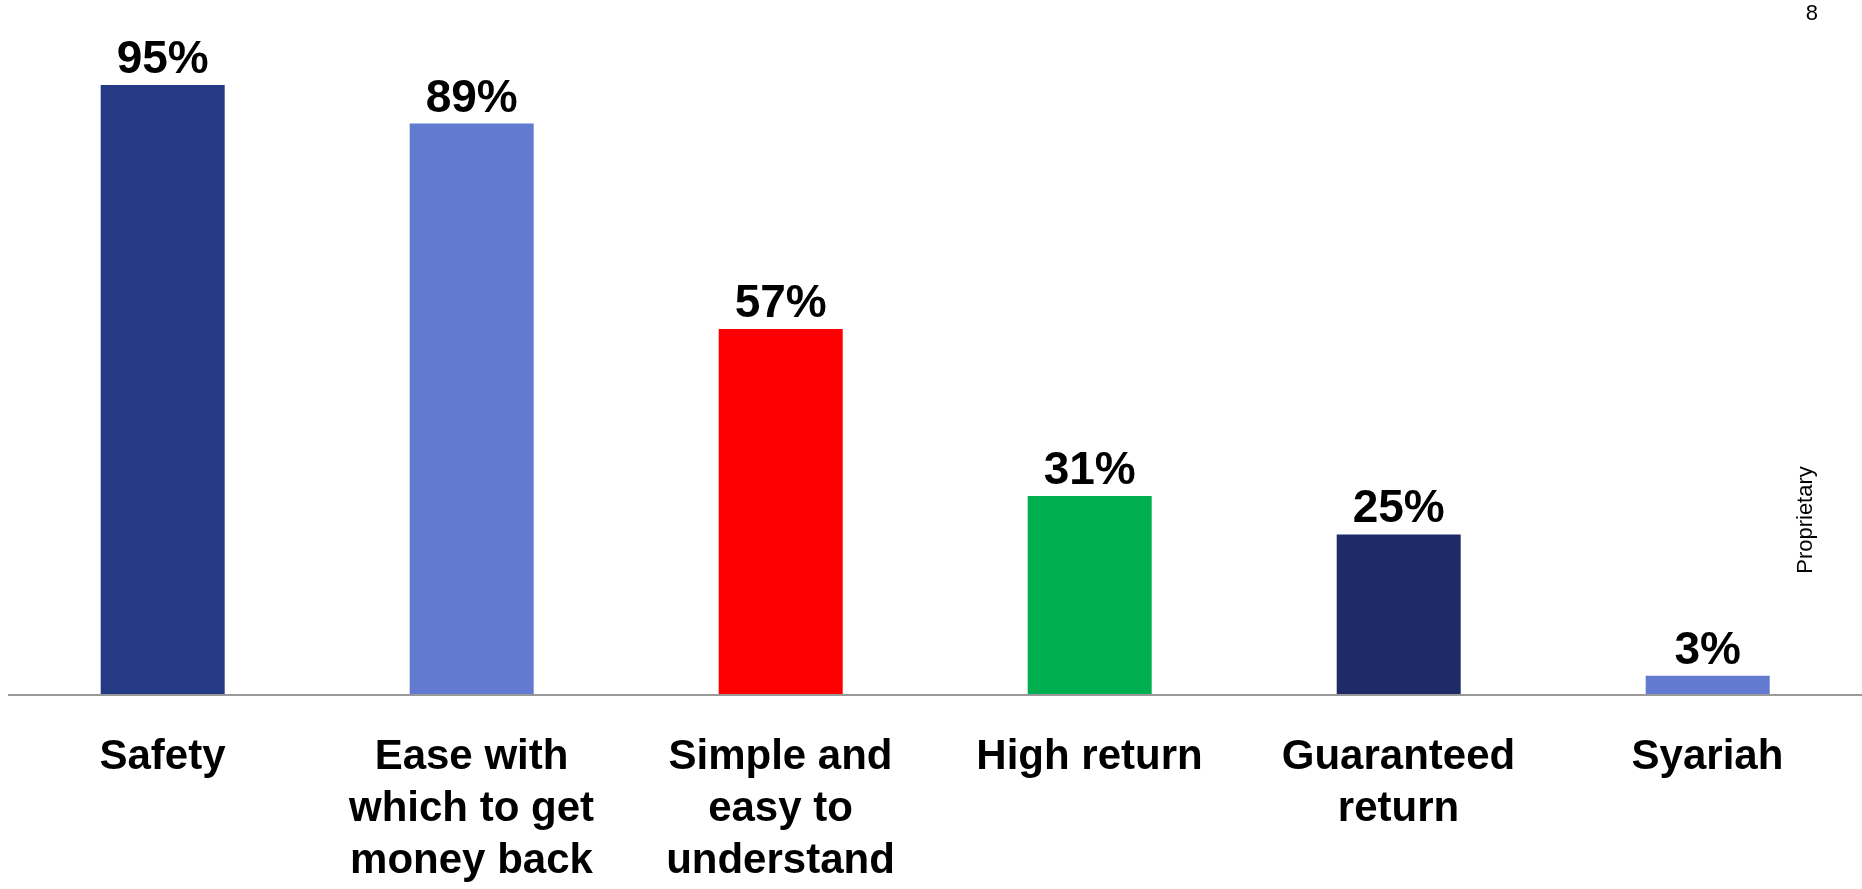 The height and width of the screenshot is (889, 1862). What do you see at coordinates (1398, 506) in the screenshot?
I see `data-label: 25%` at bounding box center [1398, 506].